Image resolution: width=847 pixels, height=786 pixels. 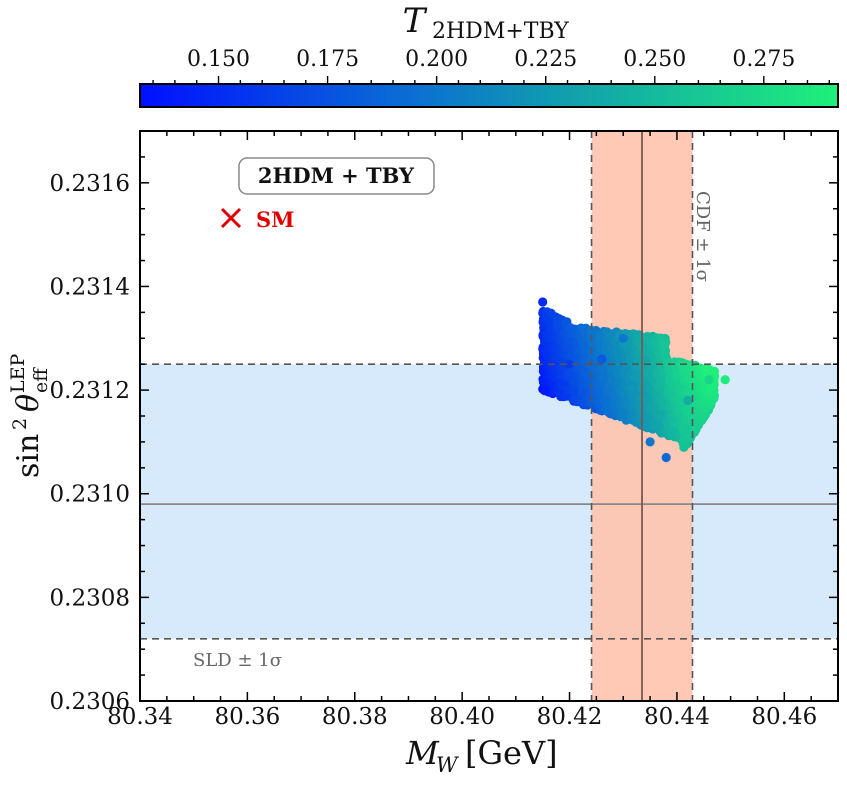 What do you see at coordinates (654, 59) in the screenshot?
I see `colorbar-tick-label: 0.250` at bounding box center [654, 59].